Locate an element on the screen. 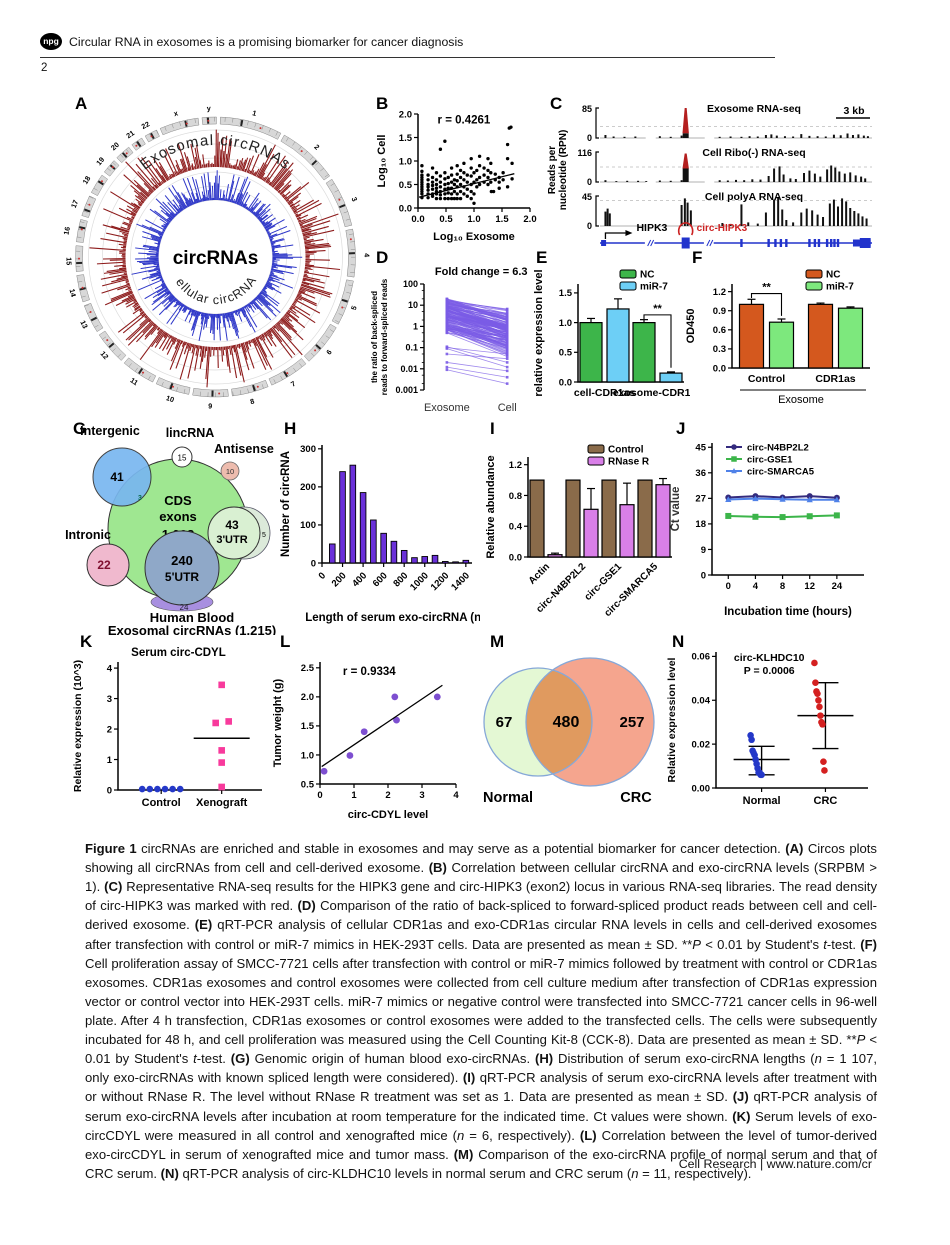 The height and width of the screenshot is (1245, 950). svg-text: 19 is located at coordinates (100, 161).